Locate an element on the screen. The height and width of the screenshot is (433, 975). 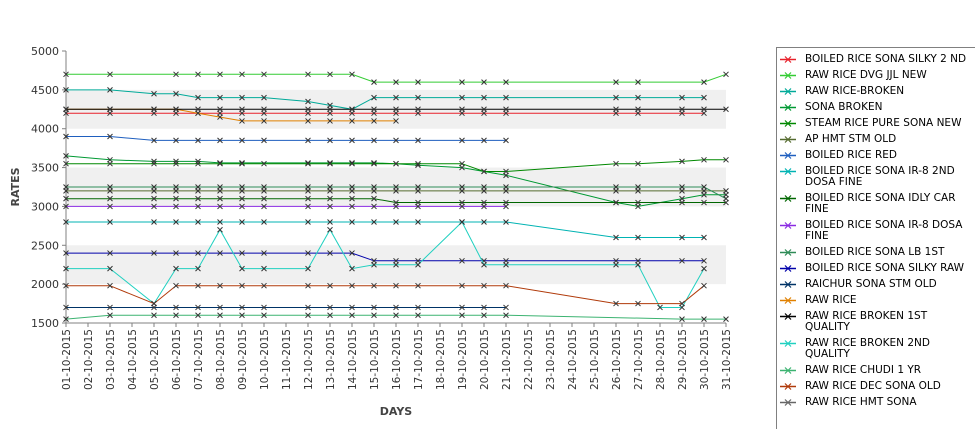
legend-item: BOILED RICE SONA SILKY RAW is located at coordinates (876, 268).